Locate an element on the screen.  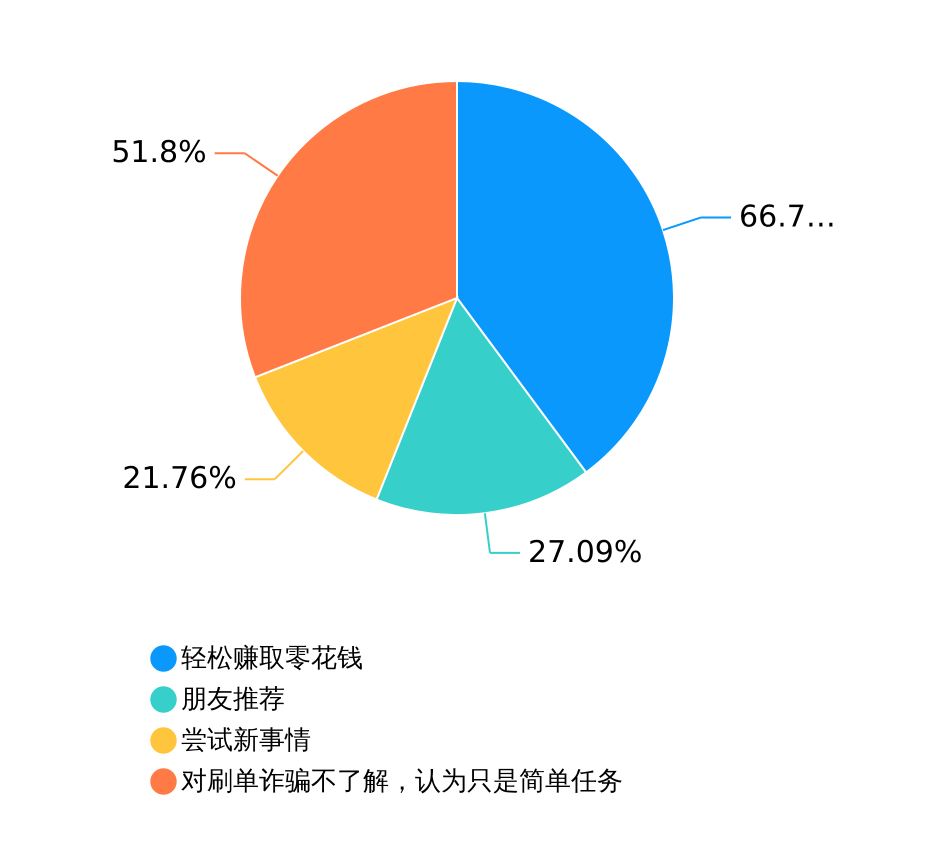
legend-label: 对刷单诈骗不了解，认为只是简单任务 is located at coordinates (402, 781).